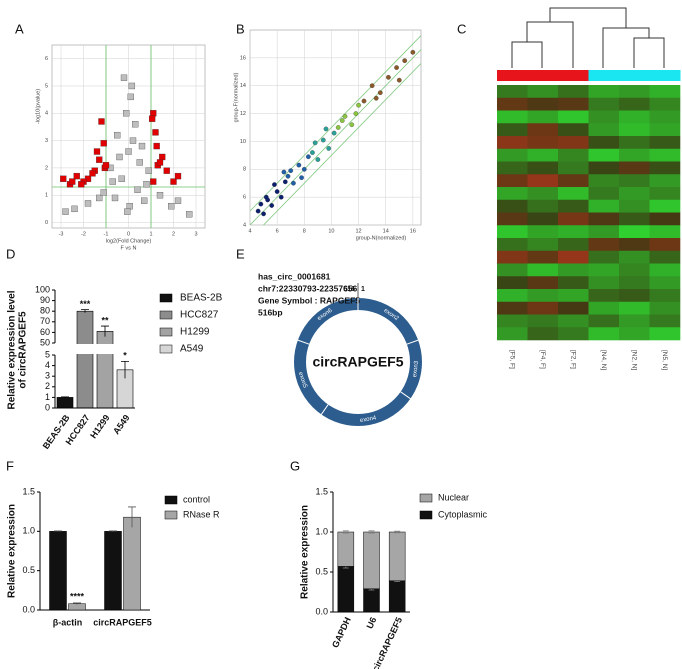 The width and height of the screenshot is (682, 669). I want to click on legend-label: HCC827, so click(199, 315).